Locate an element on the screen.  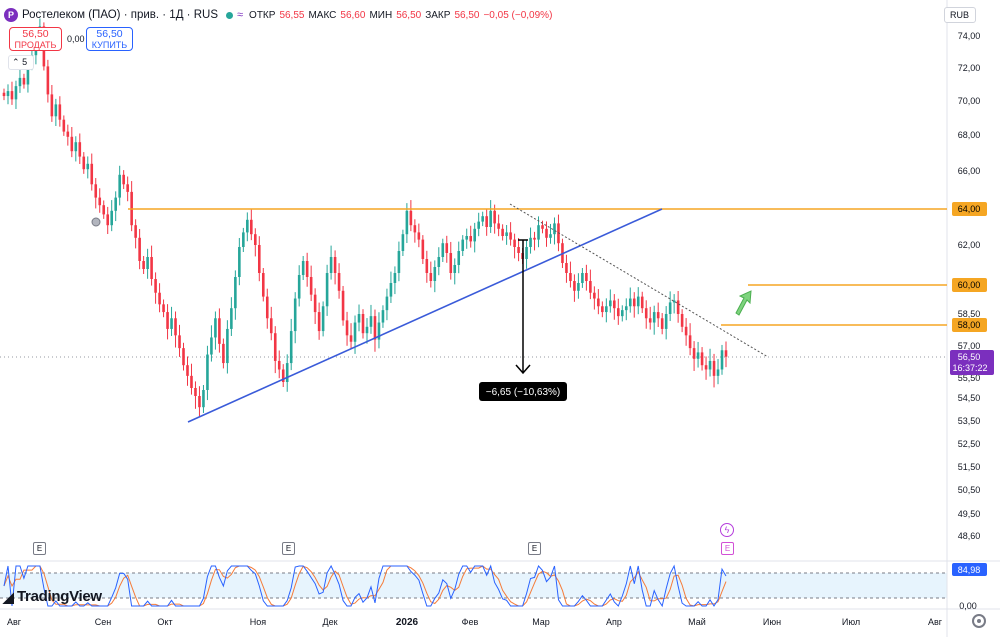
live-status-icon is located at coordinates (229, 15).